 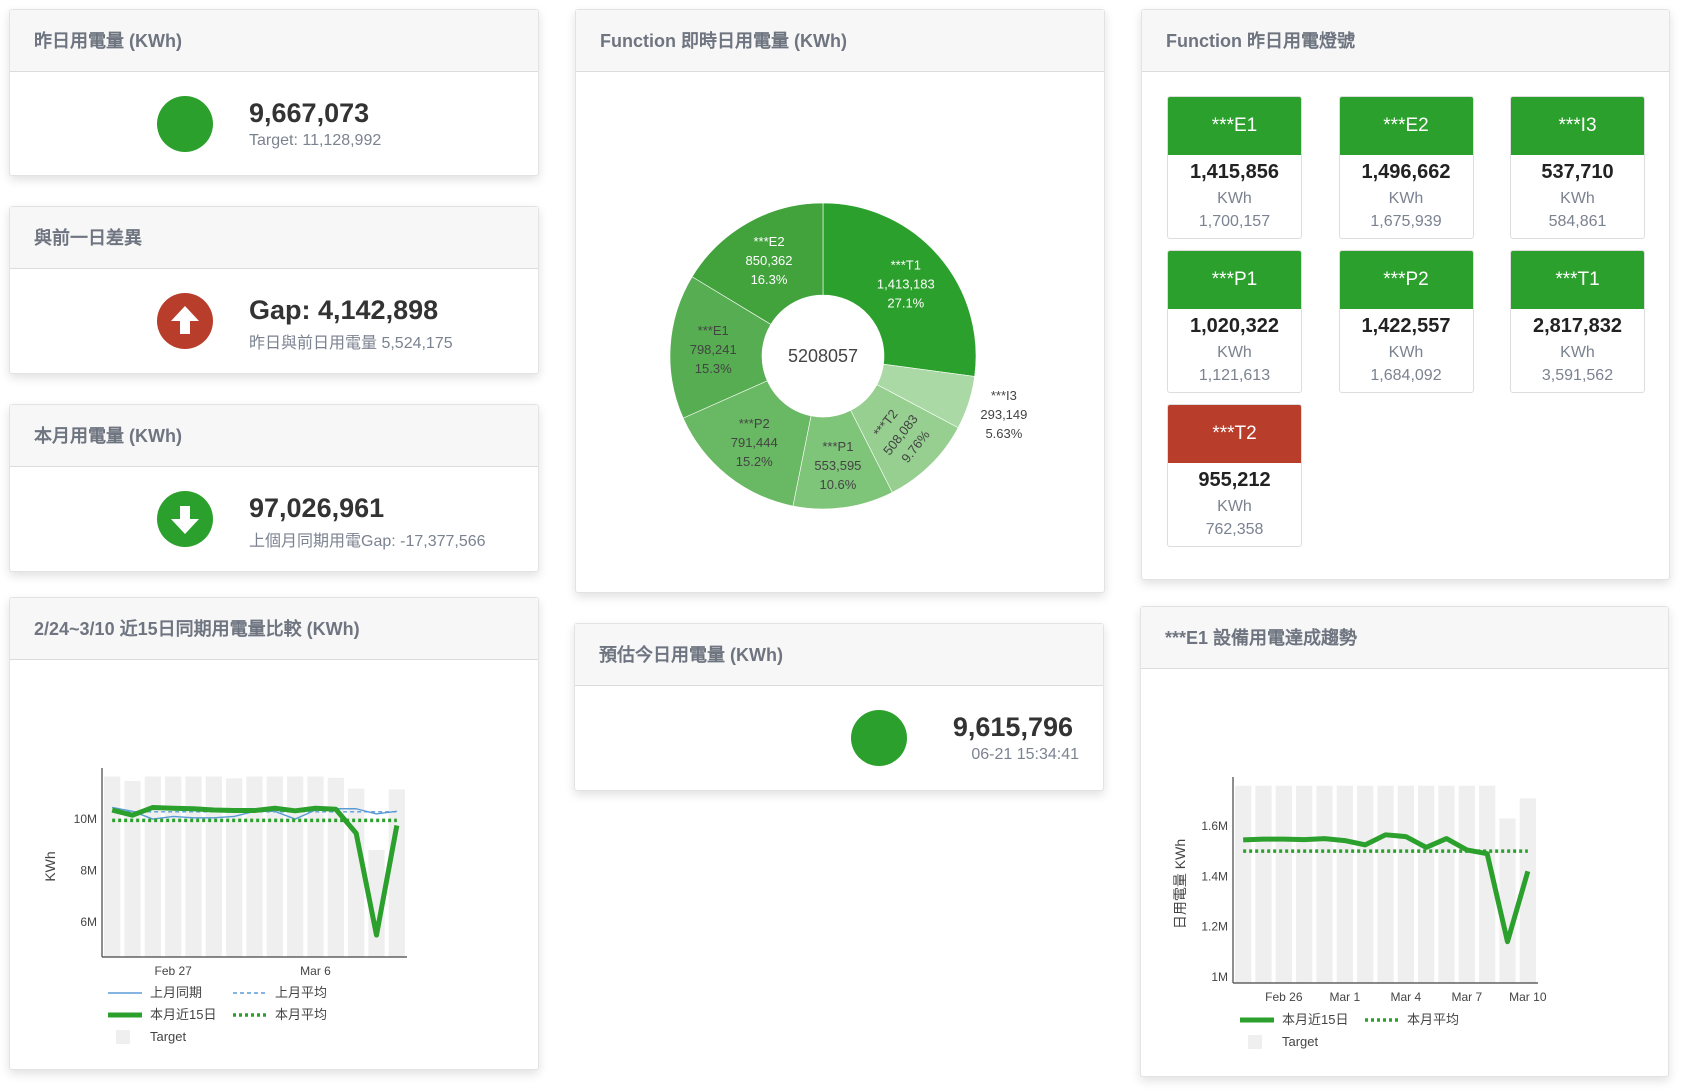 I want to click on tile-value: 1,496,662, so click(x=1406, y=172).